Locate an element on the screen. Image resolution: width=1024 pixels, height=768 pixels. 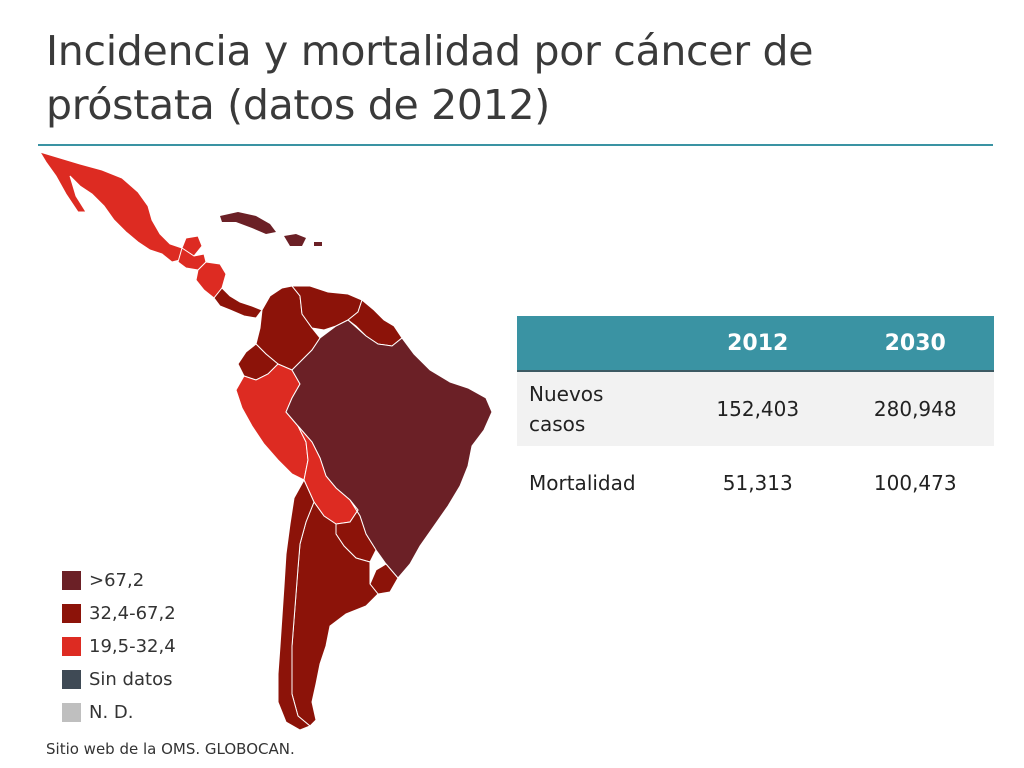
table-header-2030: 2030 is located at coordinates (915, 343).